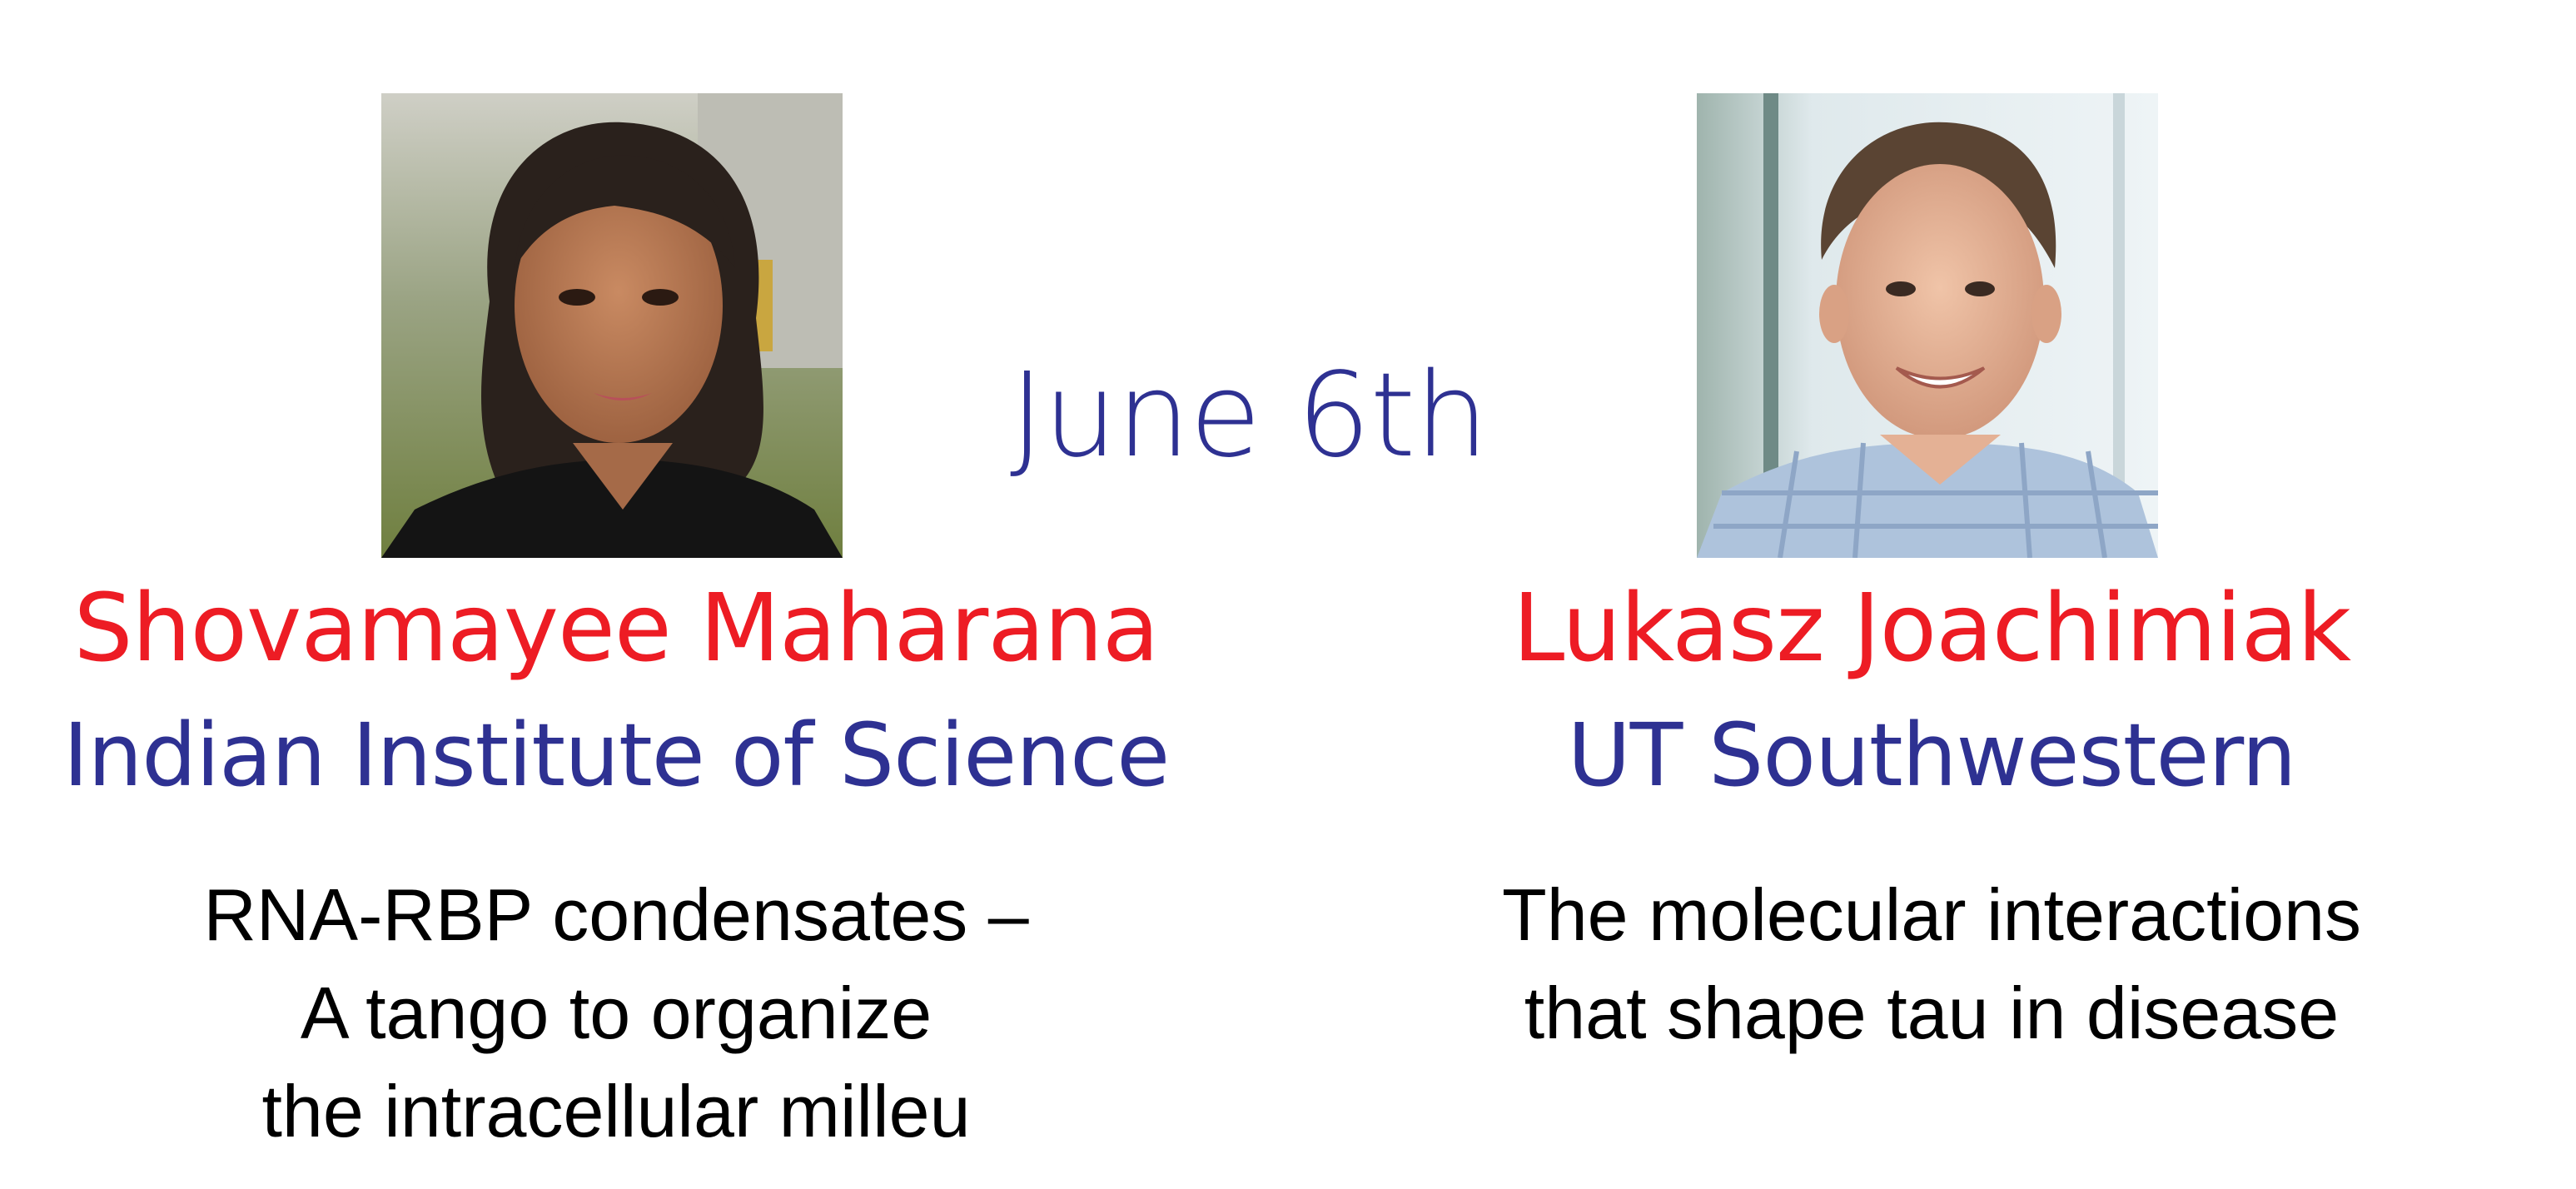  Describe the element at coordinates (612, 326) in the screenshot. I see `portrait-photo-shovamayee-maharana` at that location.